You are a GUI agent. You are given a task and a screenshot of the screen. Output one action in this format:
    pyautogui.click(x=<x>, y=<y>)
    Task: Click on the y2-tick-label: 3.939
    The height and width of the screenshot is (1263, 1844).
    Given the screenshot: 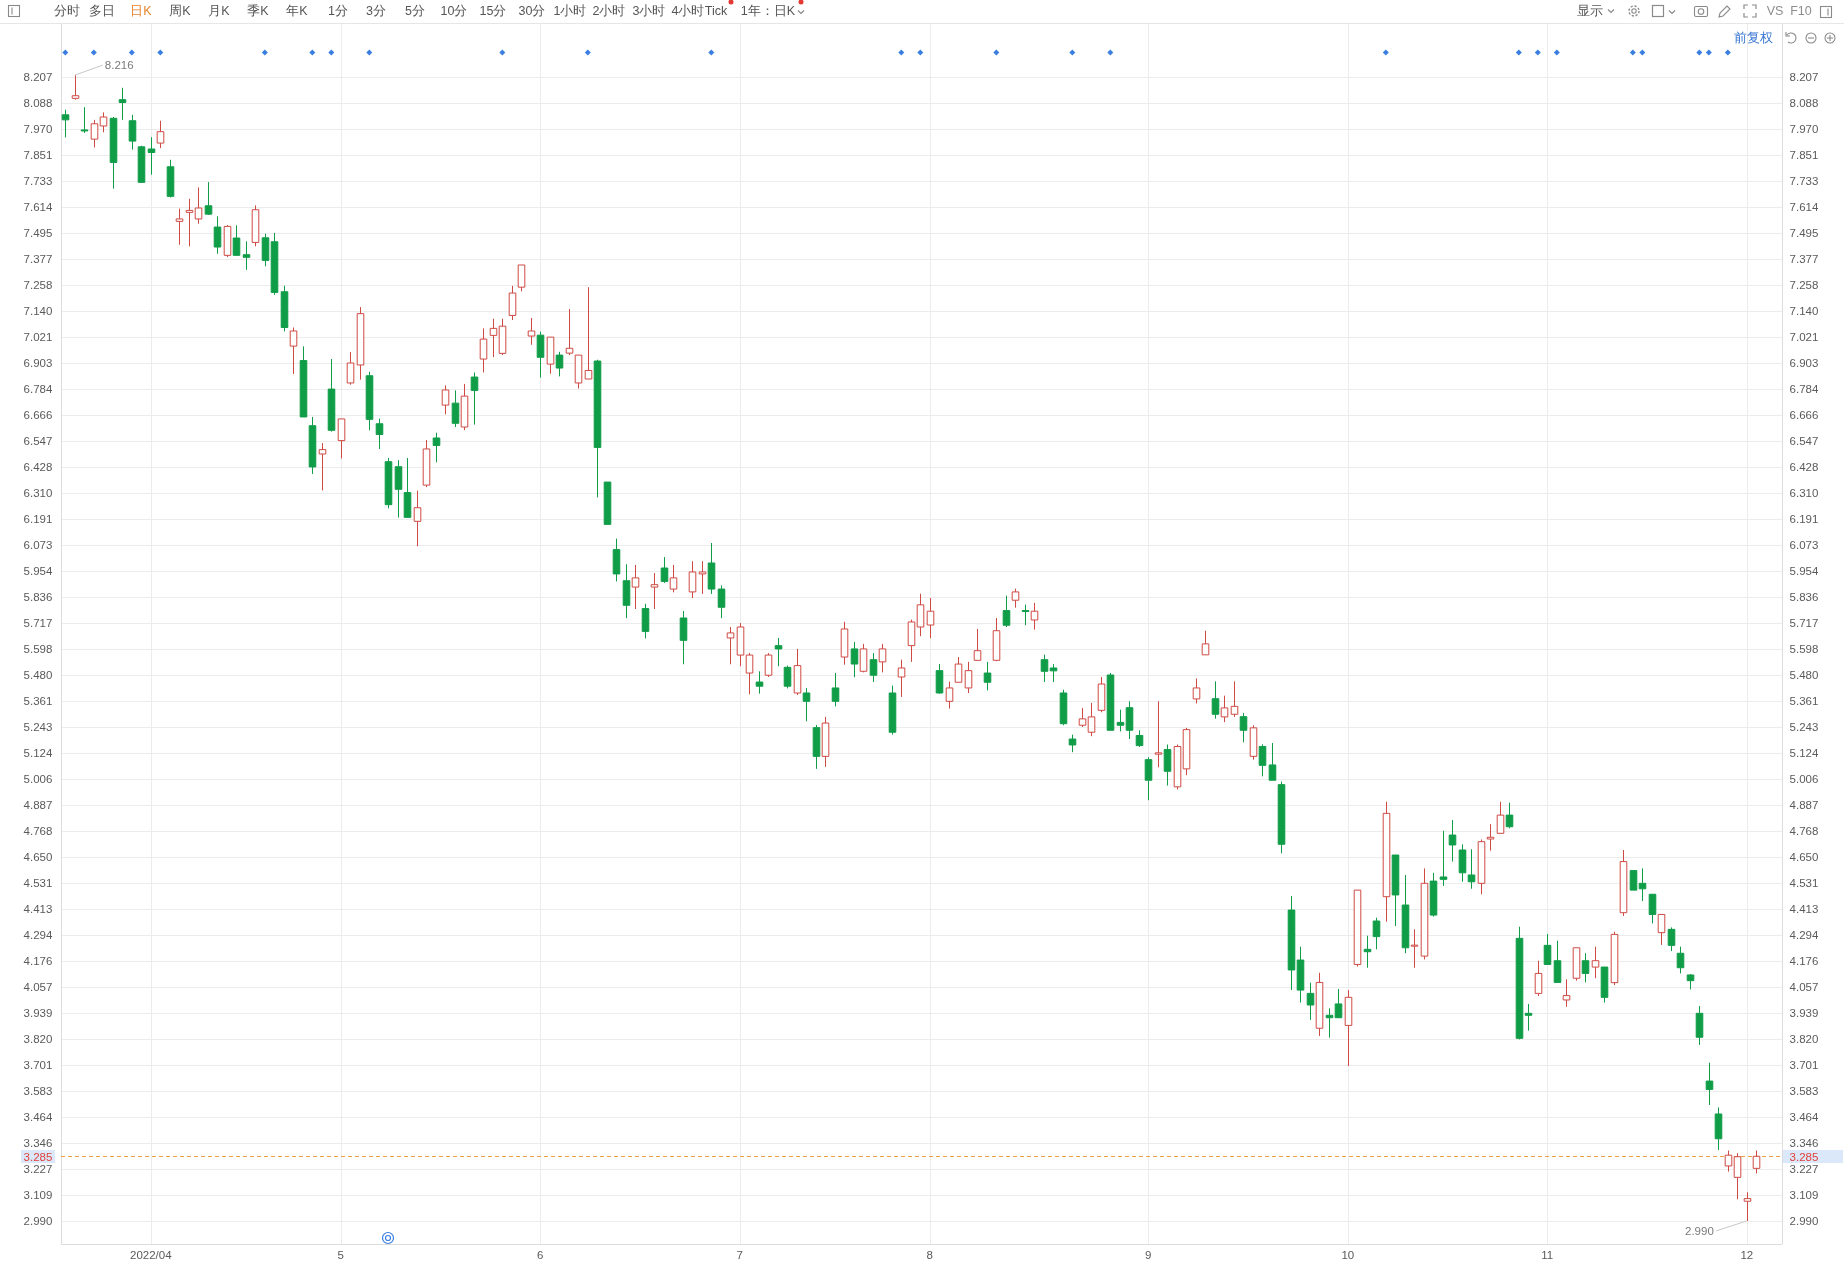 What is the action you would take?
    pyautogui.click(x=1804, y=1012)
    